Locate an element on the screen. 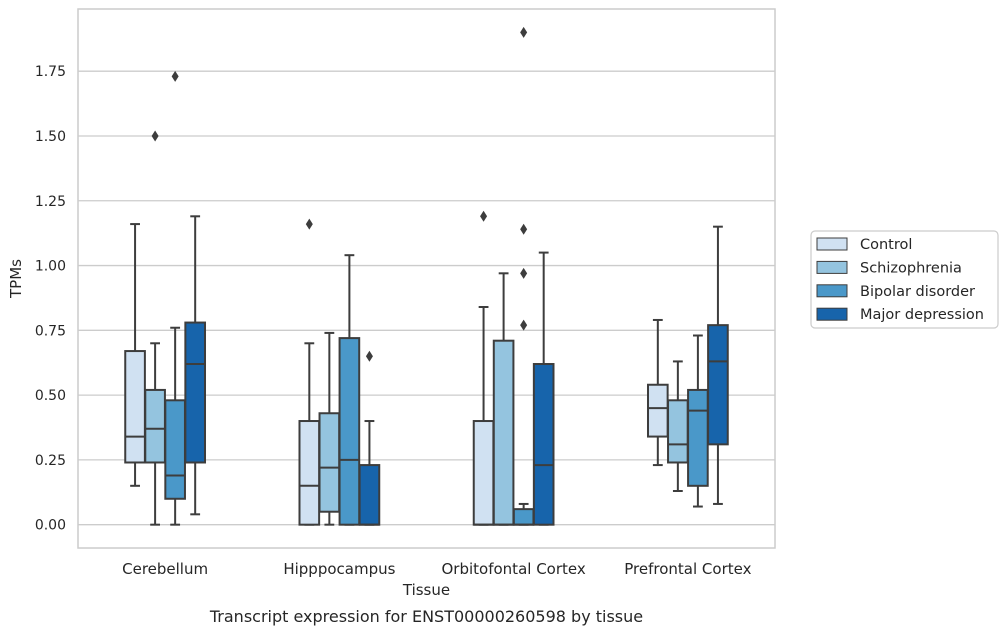 The width and height of the screenshot is (1007, 638). y-tick-label: 0.25 is located at coordinates (50, 461).